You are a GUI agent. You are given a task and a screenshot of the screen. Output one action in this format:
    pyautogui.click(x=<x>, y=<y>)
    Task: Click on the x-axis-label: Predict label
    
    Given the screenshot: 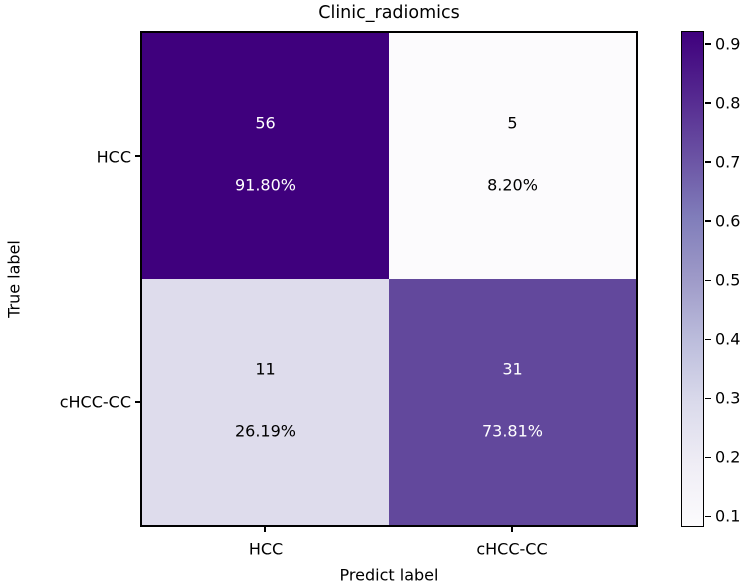 What is the action you would take?
    pyautogui.click(x=389, y=575)
    